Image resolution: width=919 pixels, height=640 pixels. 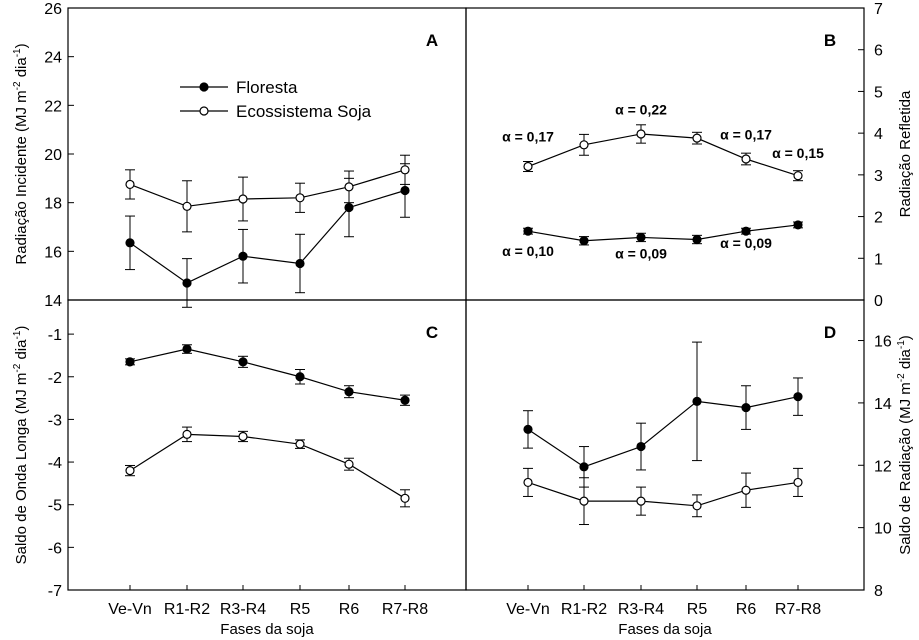 I want to click on y-axis-label: Radiação Incidente (MJ m-2 dia-1), so click(x=21, y=153).